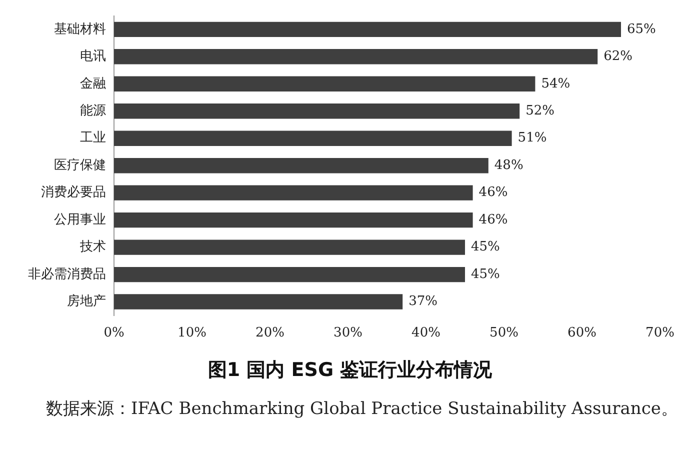  What do you see at coordinates (270, 333) in the screenshot?
I see `x-tick-label: 20%` at bounding box center [270, 333].